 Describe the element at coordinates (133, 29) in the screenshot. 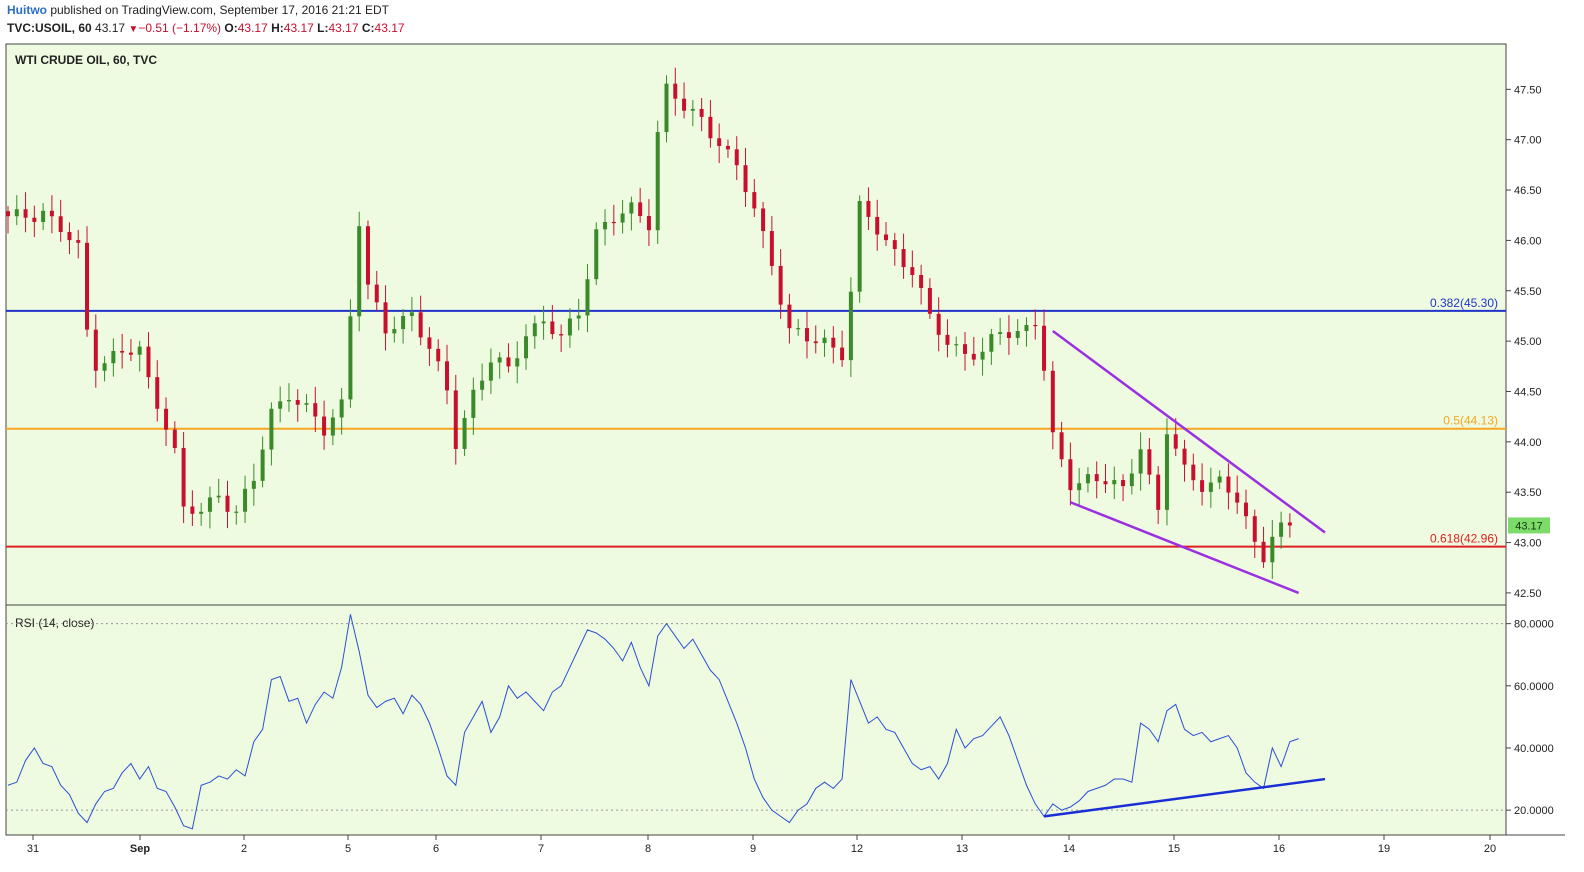

I see `down-triangle-icon: ▼` at that location.